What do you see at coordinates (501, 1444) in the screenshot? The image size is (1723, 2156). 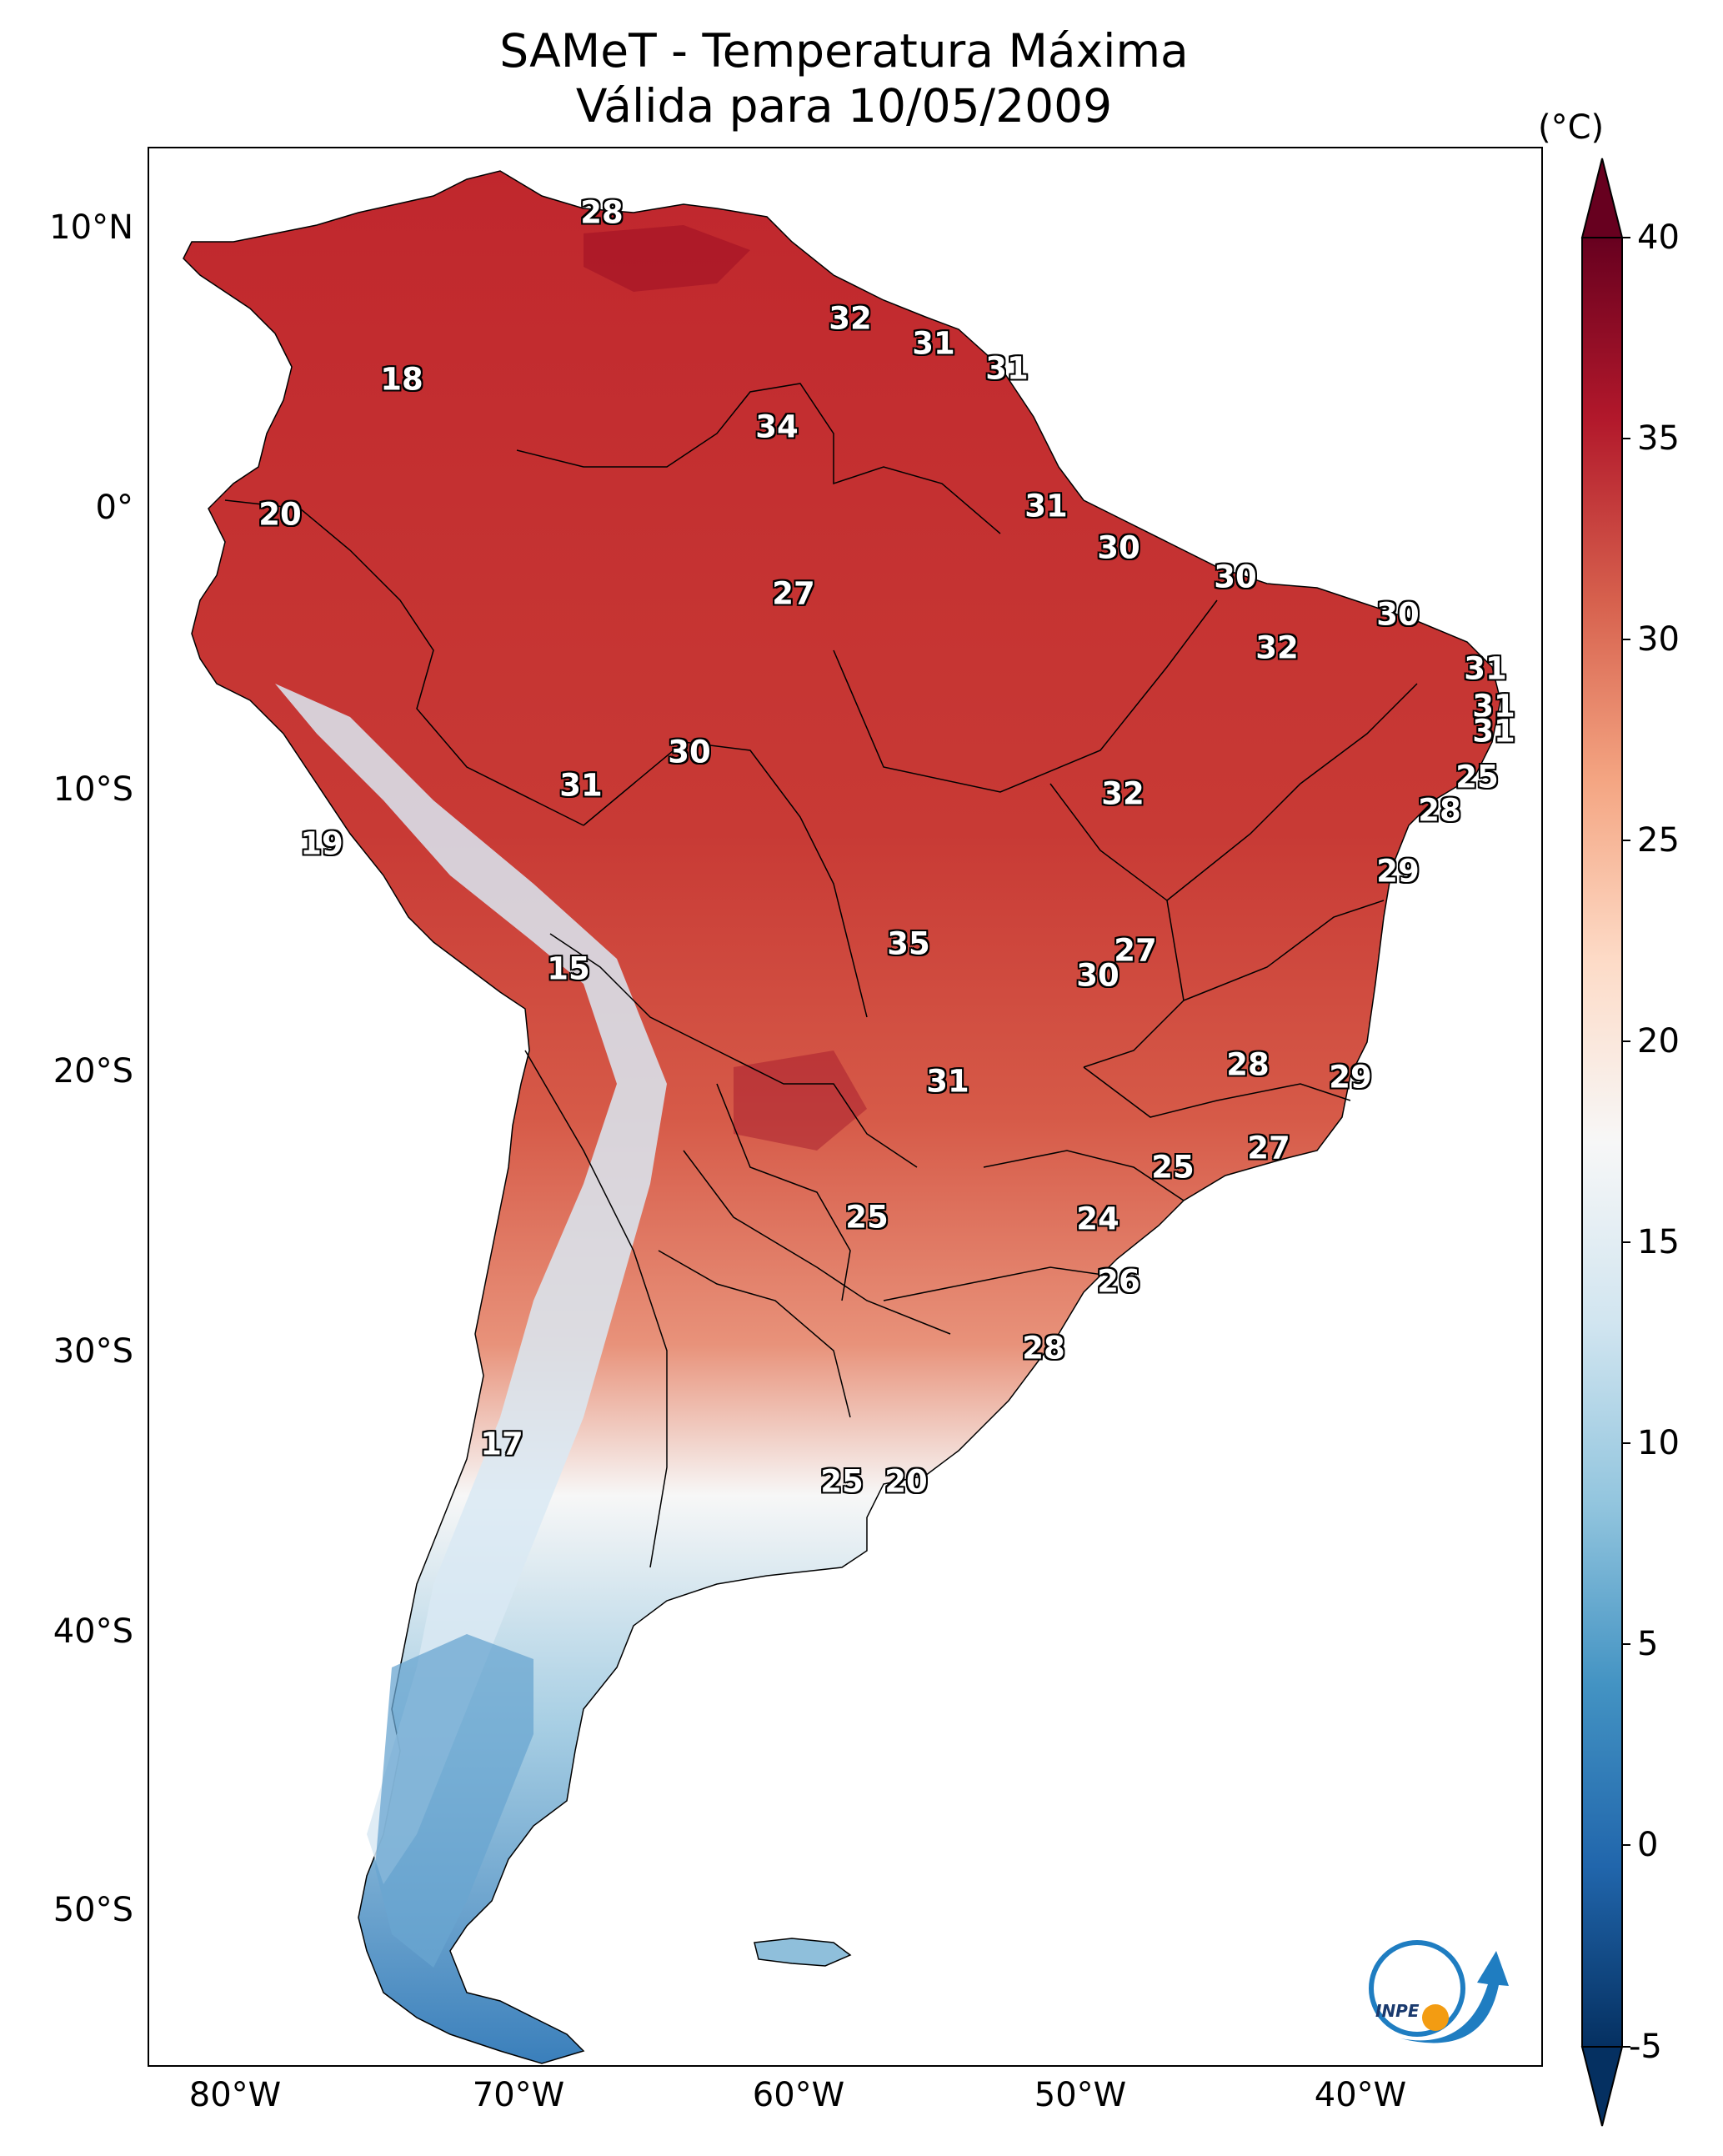 I see `temp-label: 17` at bounding box center [501, 1444].